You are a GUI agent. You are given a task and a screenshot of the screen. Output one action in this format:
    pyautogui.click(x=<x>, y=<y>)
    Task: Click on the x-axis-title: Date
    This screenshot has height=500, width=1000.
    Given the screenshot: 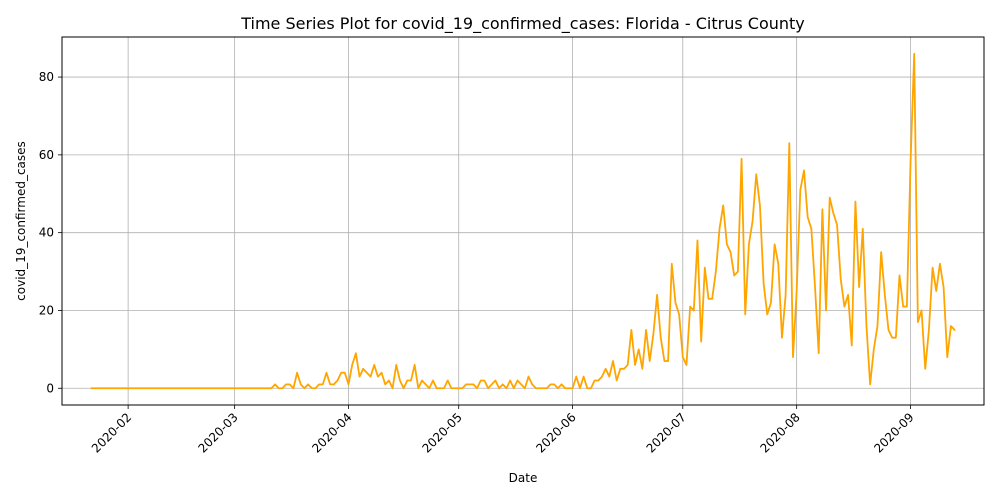 What is the action you would take?
    pyautogui.click(x=523, y=478)
    